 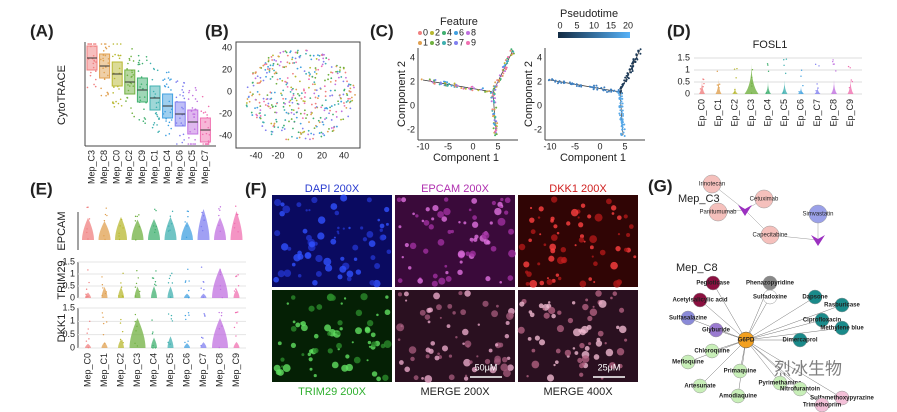 I want to click on drug-label: Acetylsalicylic acid, so click(x=699, y=301).